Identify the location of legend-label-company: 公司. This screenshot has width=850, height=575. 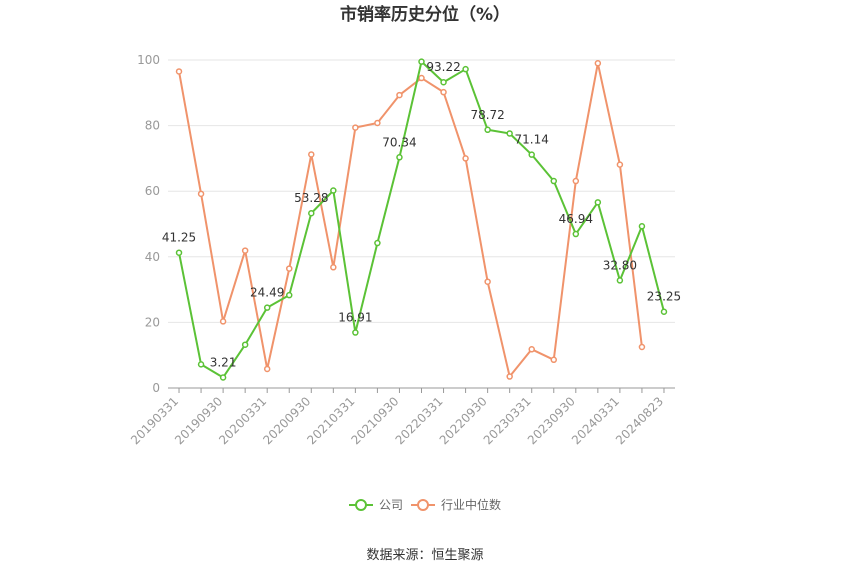
(391, 505).